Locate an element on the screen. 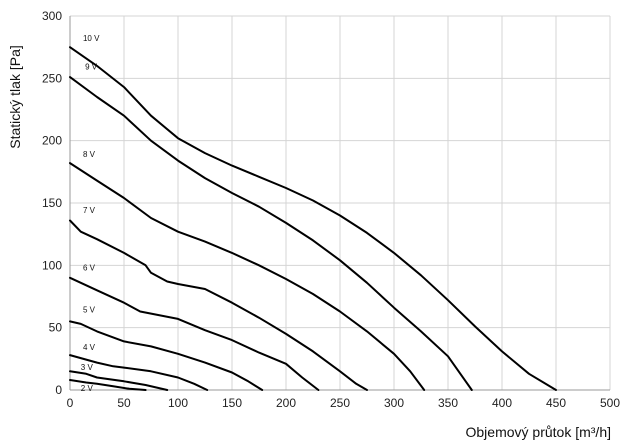 The height and width of the screenshot is (443, 623). curve-label: 6 V is located at coordinates (89, 267).